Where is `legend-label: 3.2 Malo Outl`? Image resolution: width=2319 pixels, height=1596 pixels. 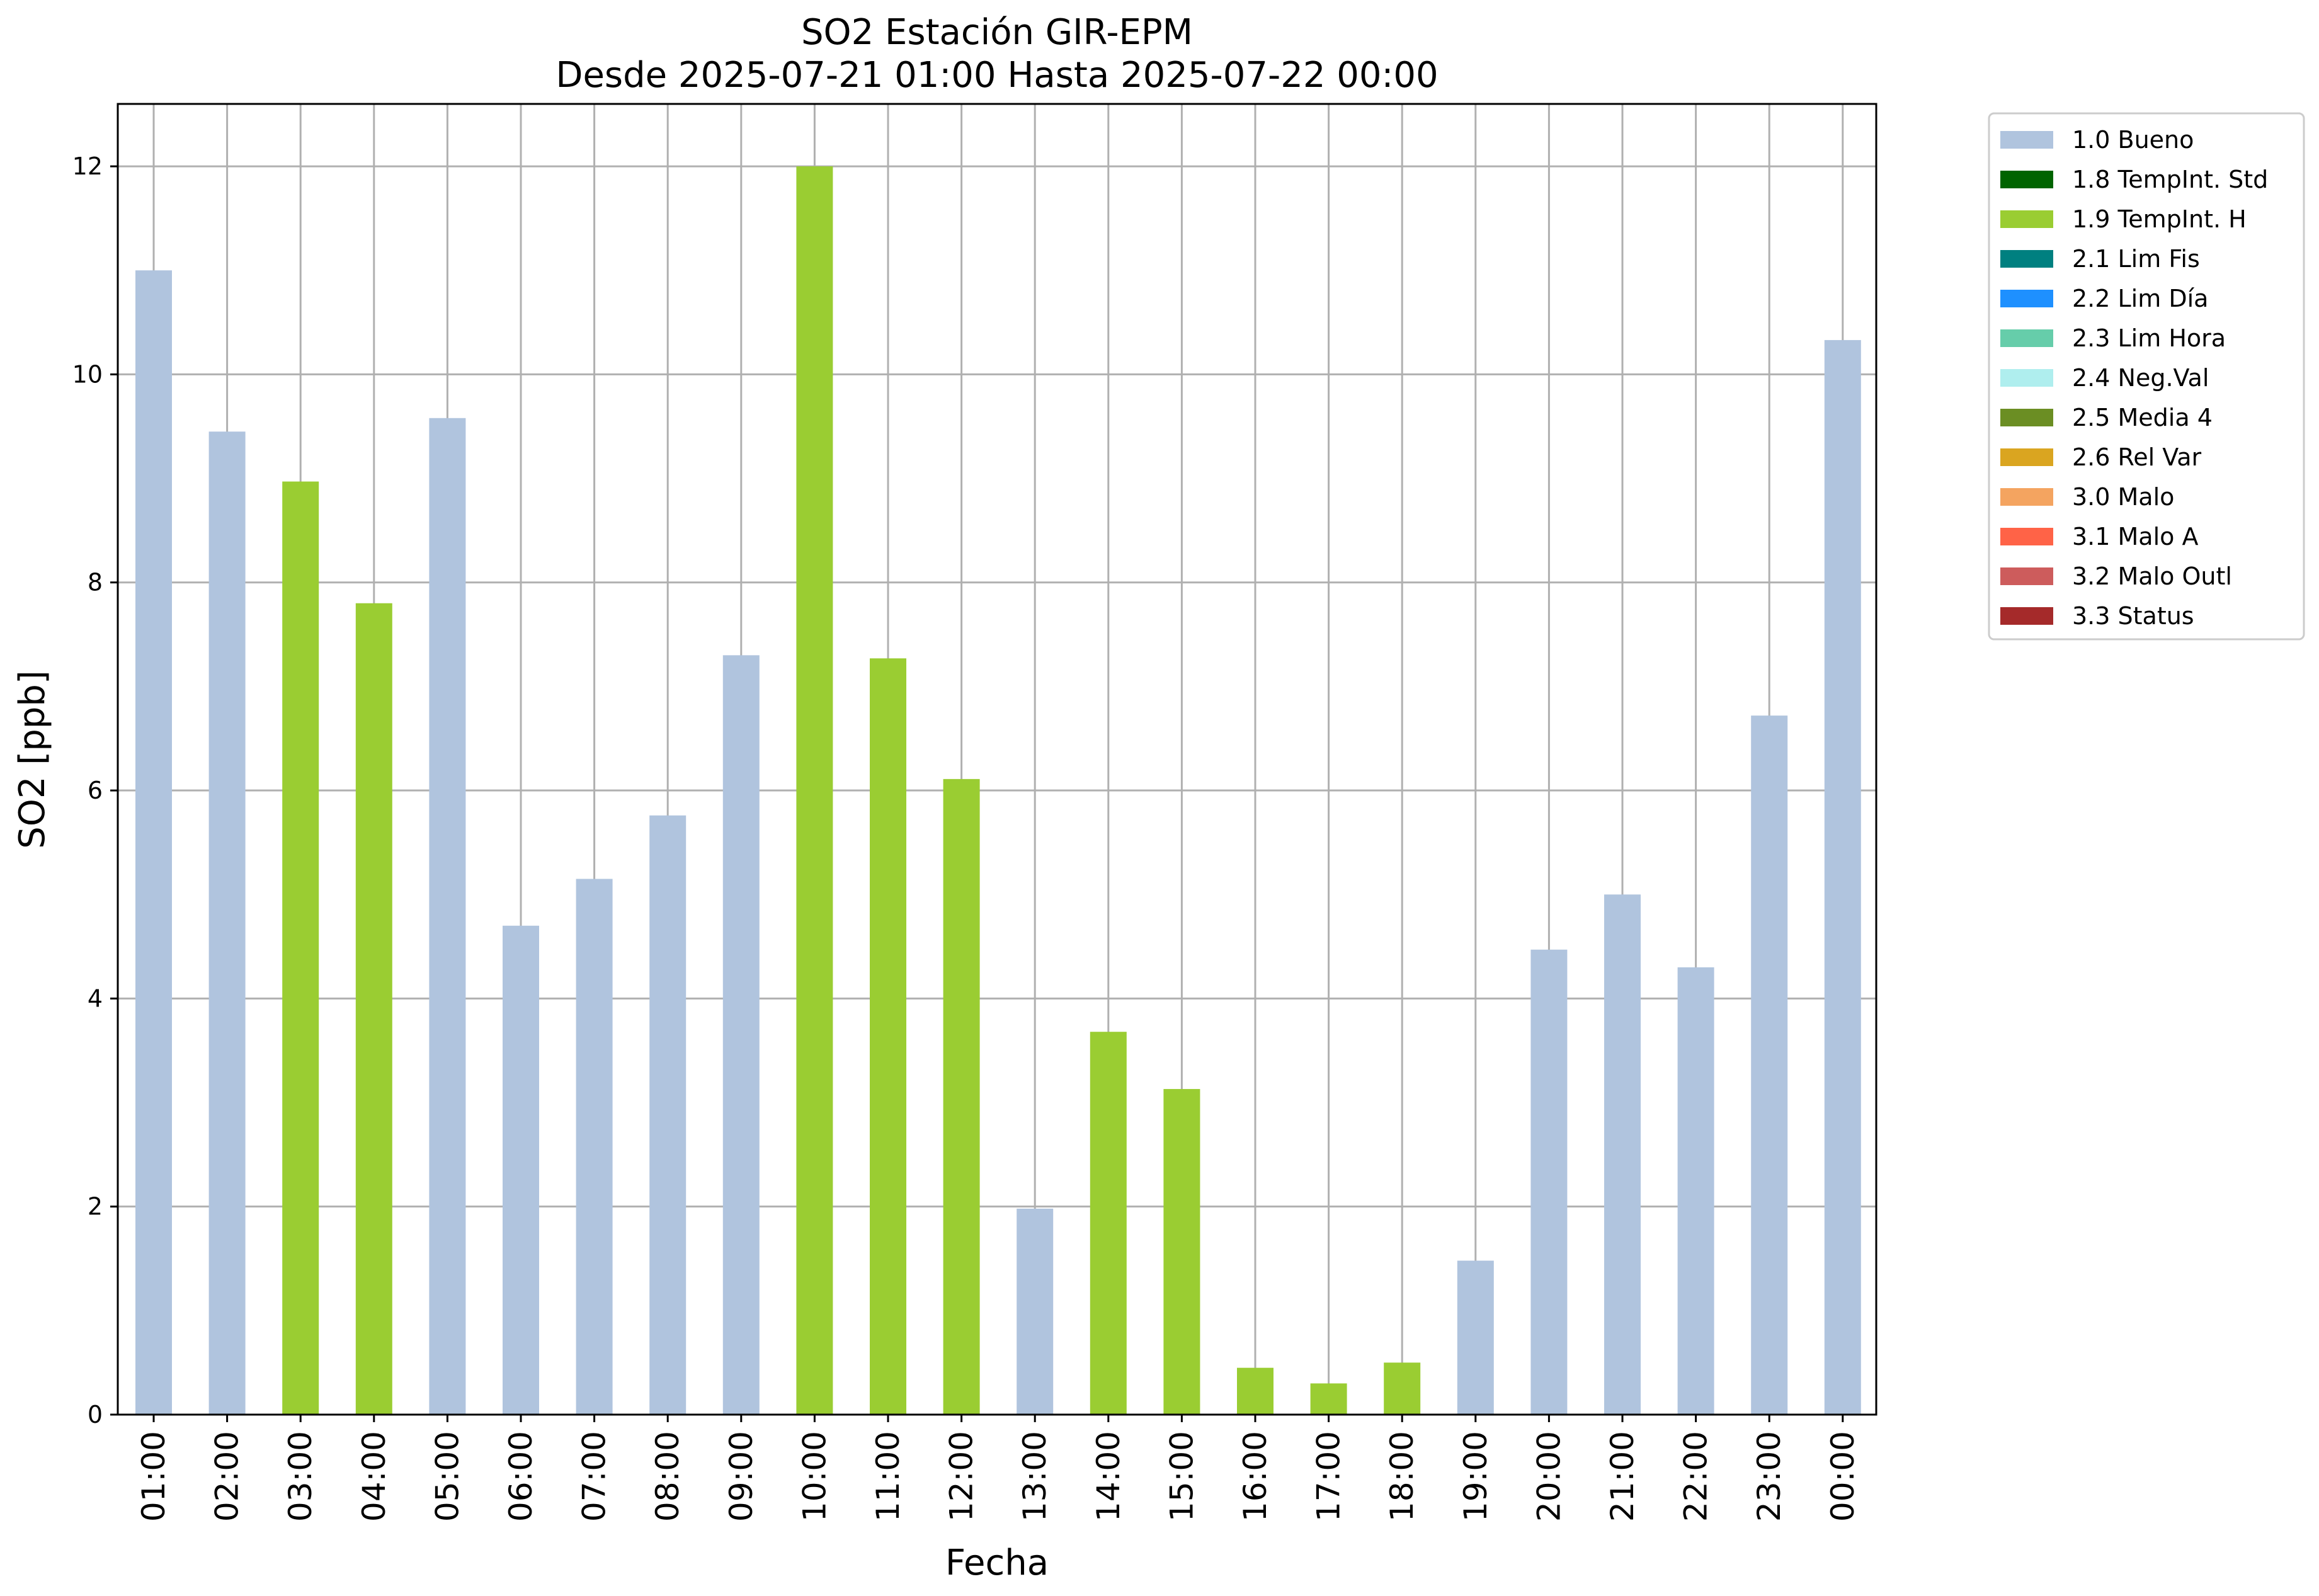
legend-label: 3.2 Malo Outl is located at coordinates (2152, 576).